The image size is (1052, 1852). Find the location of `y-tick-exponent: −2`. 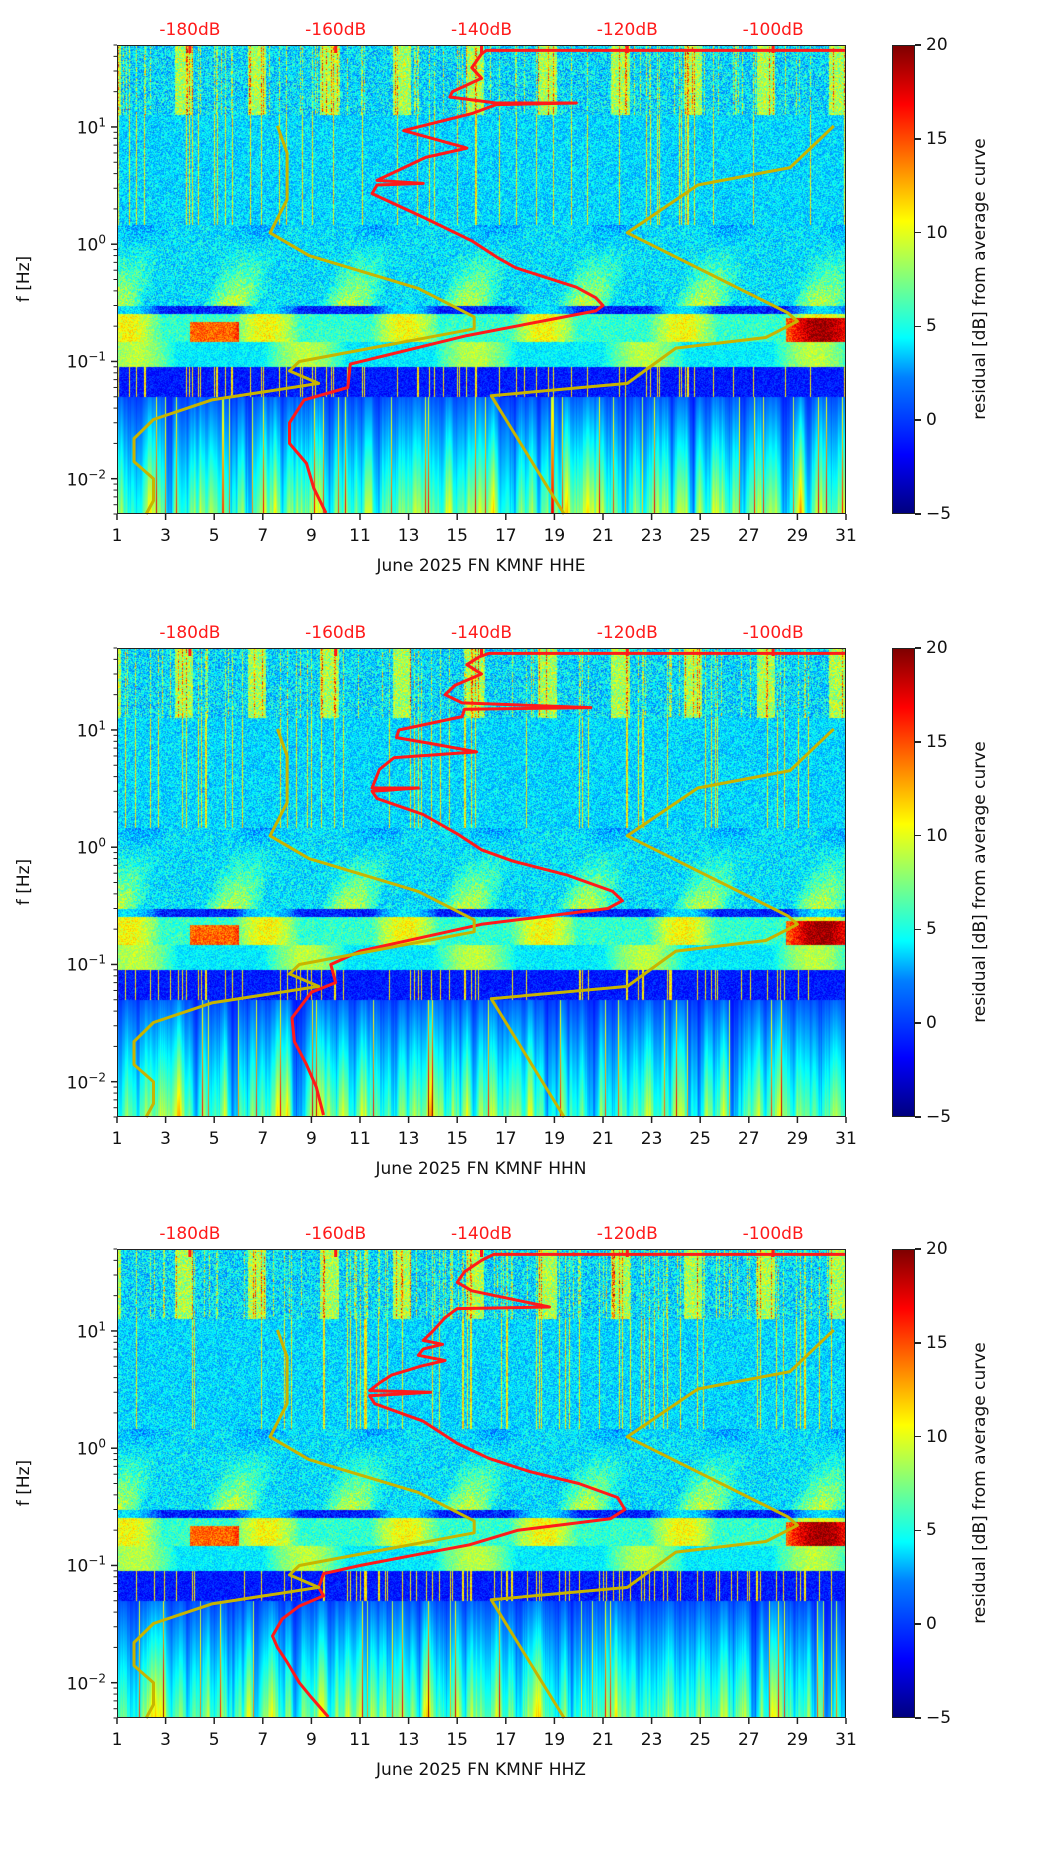

y-tick-exponent: −2 is located at coordinates (97, 1678).